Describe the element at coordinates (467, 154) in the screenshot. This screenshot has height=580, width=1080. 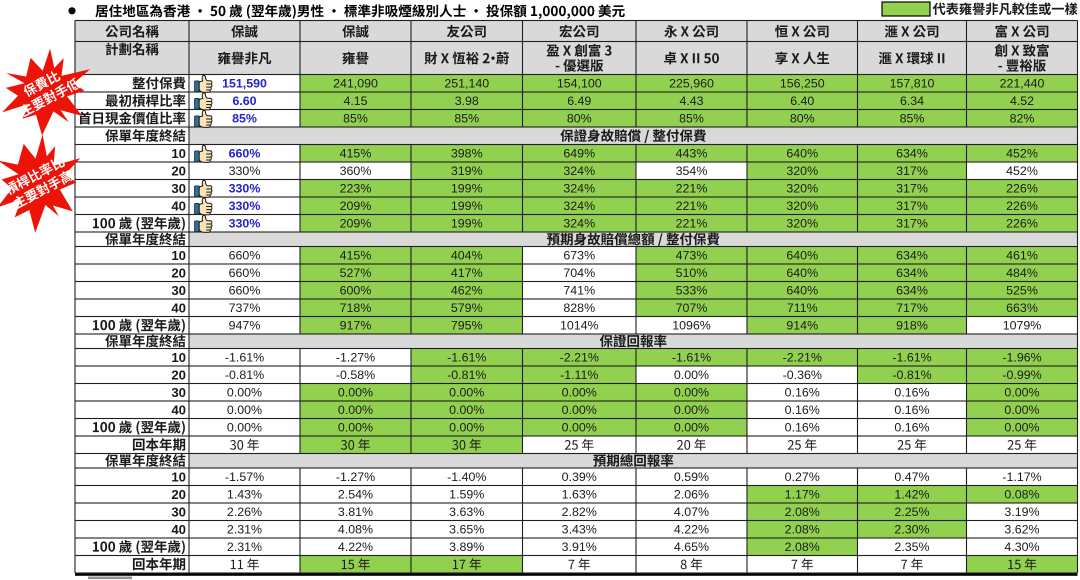
I see `svg-text: 398%` at that location.